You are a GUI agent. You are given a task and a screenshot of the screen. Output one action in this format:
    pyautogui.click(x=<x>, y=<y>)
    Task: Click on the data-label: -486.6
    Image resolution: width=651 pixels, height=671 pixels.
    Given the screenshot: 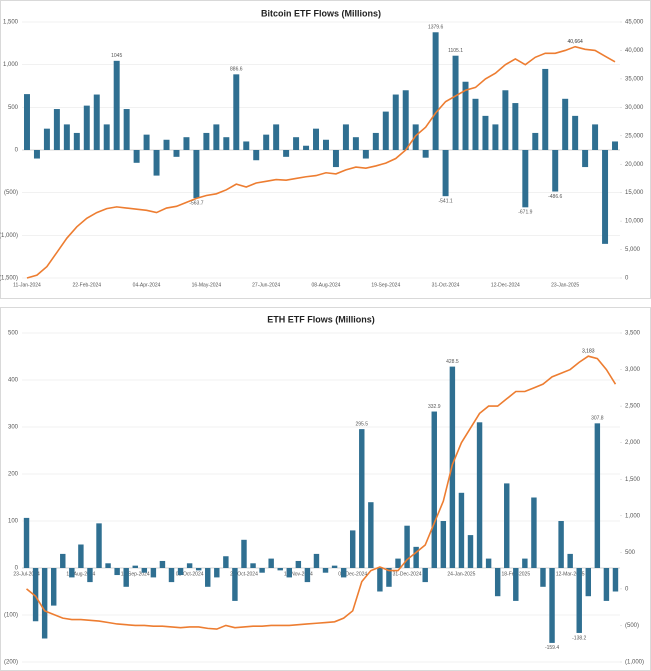 What is the action you would take?
    pyautogui.click(x=555, y=197)
    